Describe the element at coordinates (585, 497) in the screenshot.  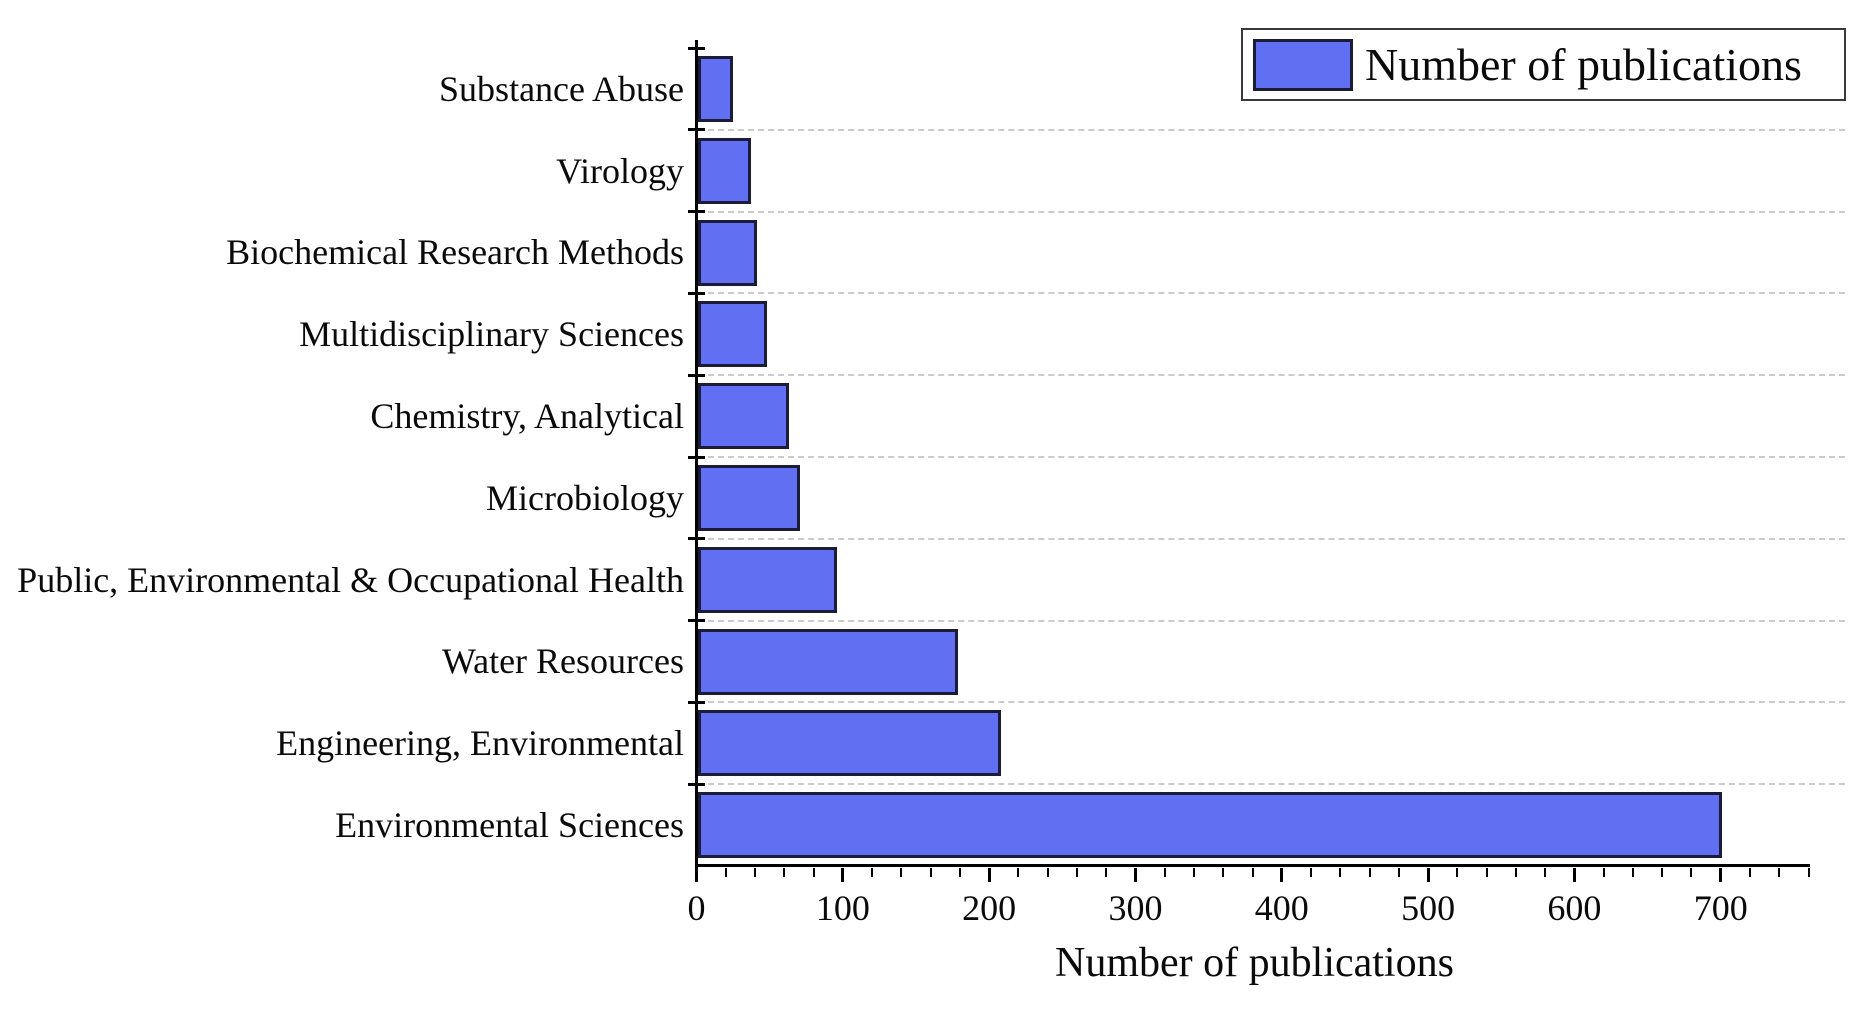
I see `category-label: Microbiology` at that location.